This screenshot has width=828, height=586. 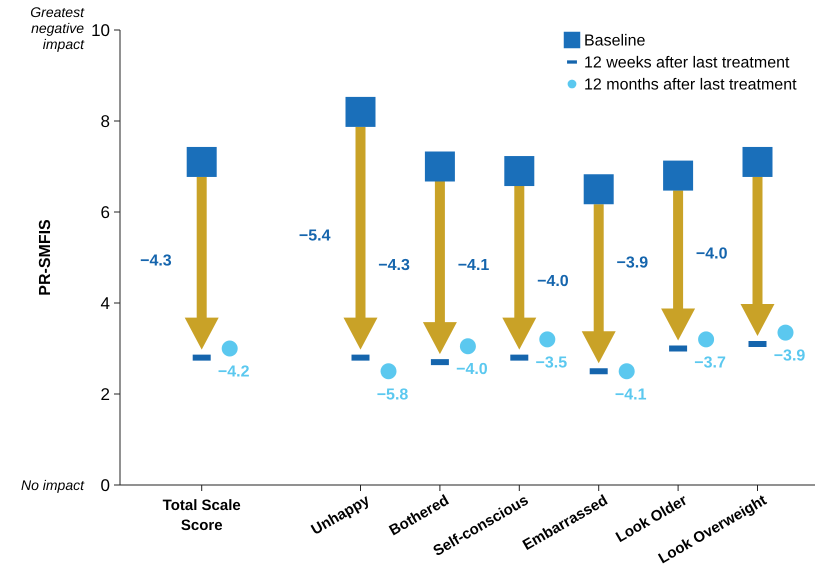 I want to click on legend-label: 12 weeks after last treatment, so click(x=687, y=63).